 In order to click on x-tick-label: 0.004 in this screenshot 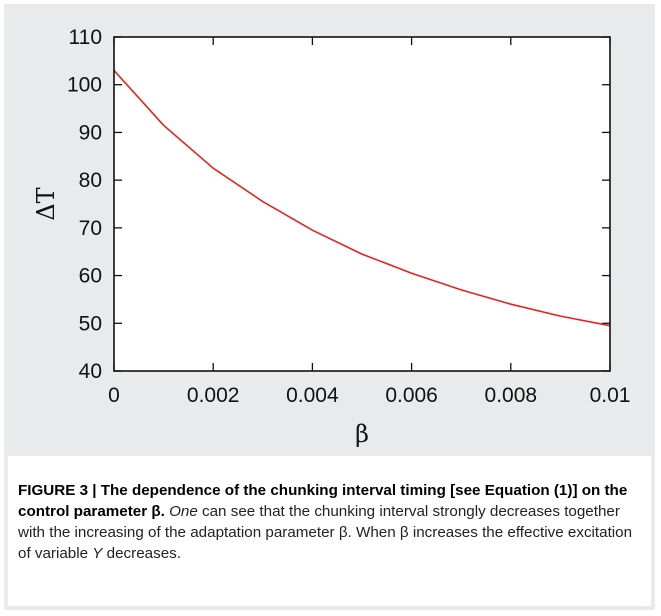, I will do `click(312, 395)`.